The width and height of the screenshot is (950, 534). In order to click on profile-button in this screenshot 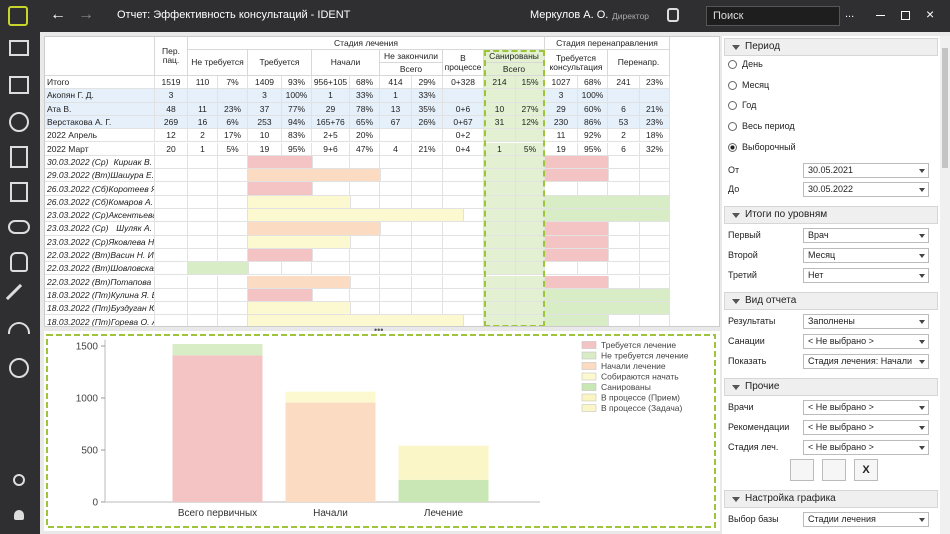, I will do `click(19, 515)`.